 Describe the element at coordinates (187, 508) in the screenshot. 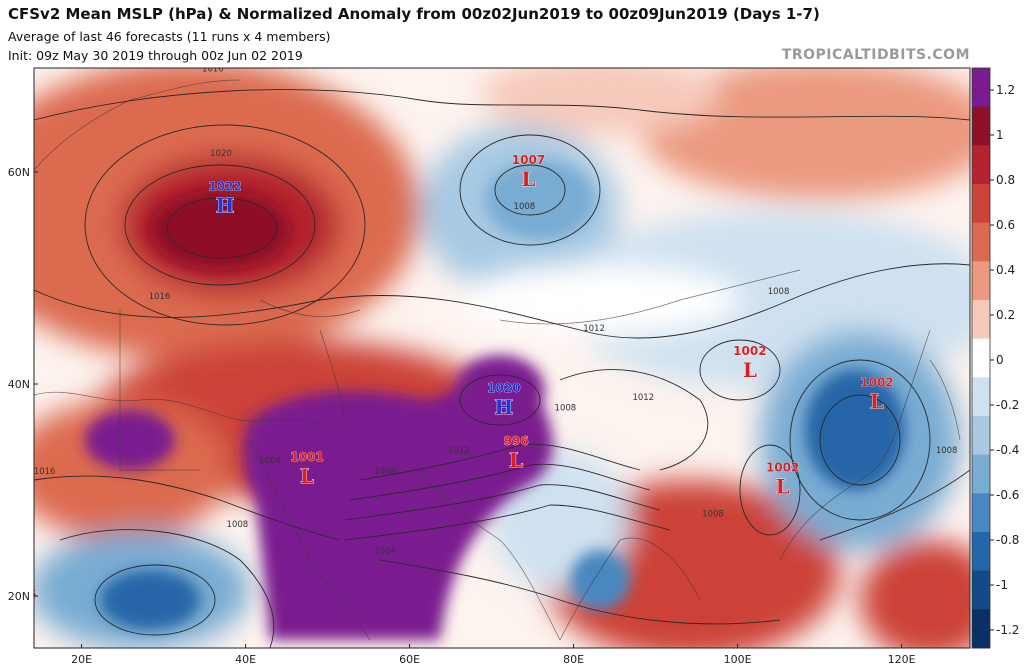

I see `isobar-1016-south` at that location.